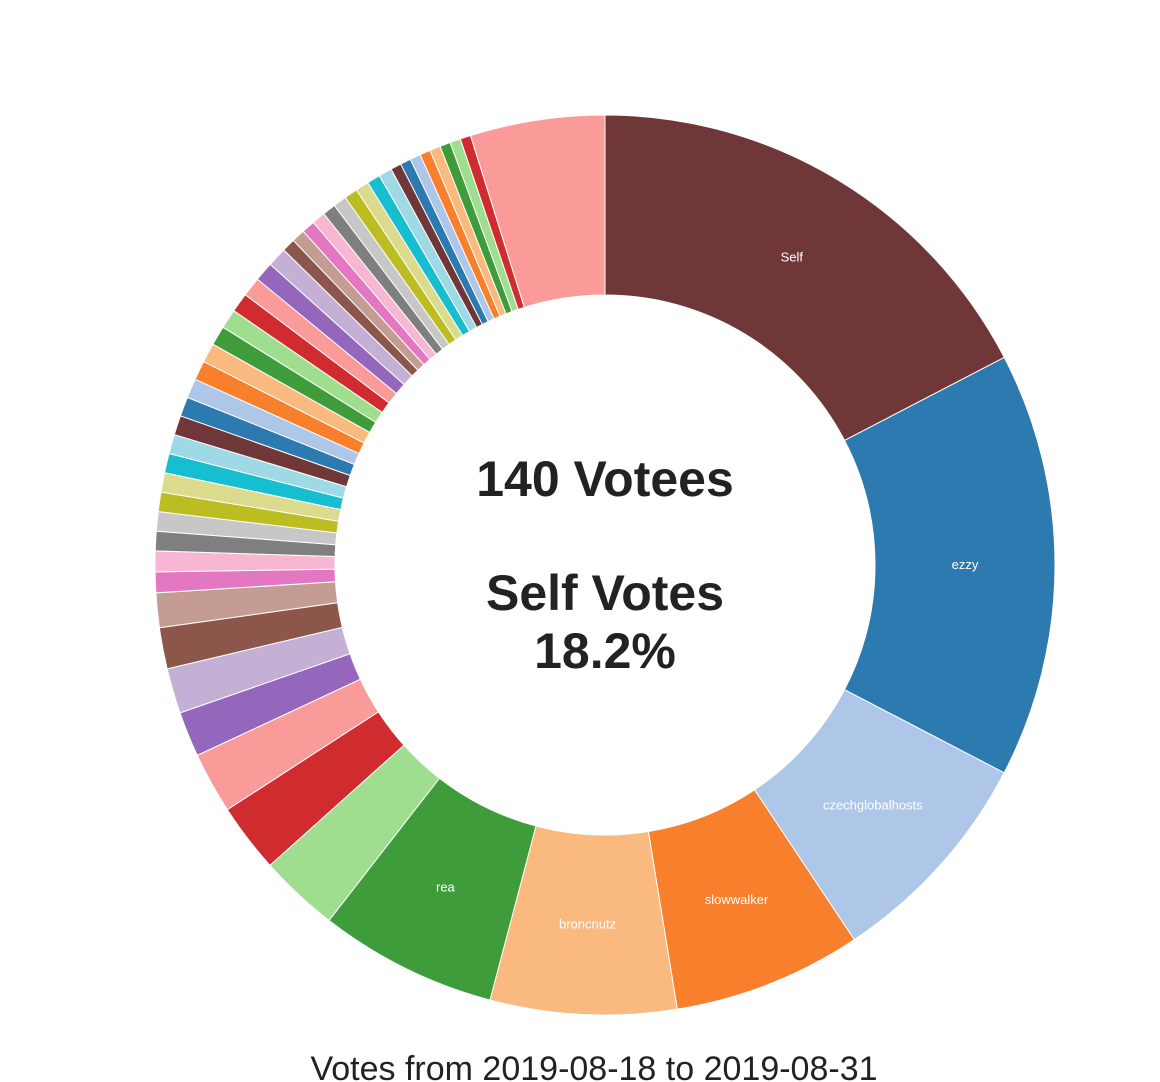  I want to click on slice-label-slowwalker: slowwalker, so click(737, 899).